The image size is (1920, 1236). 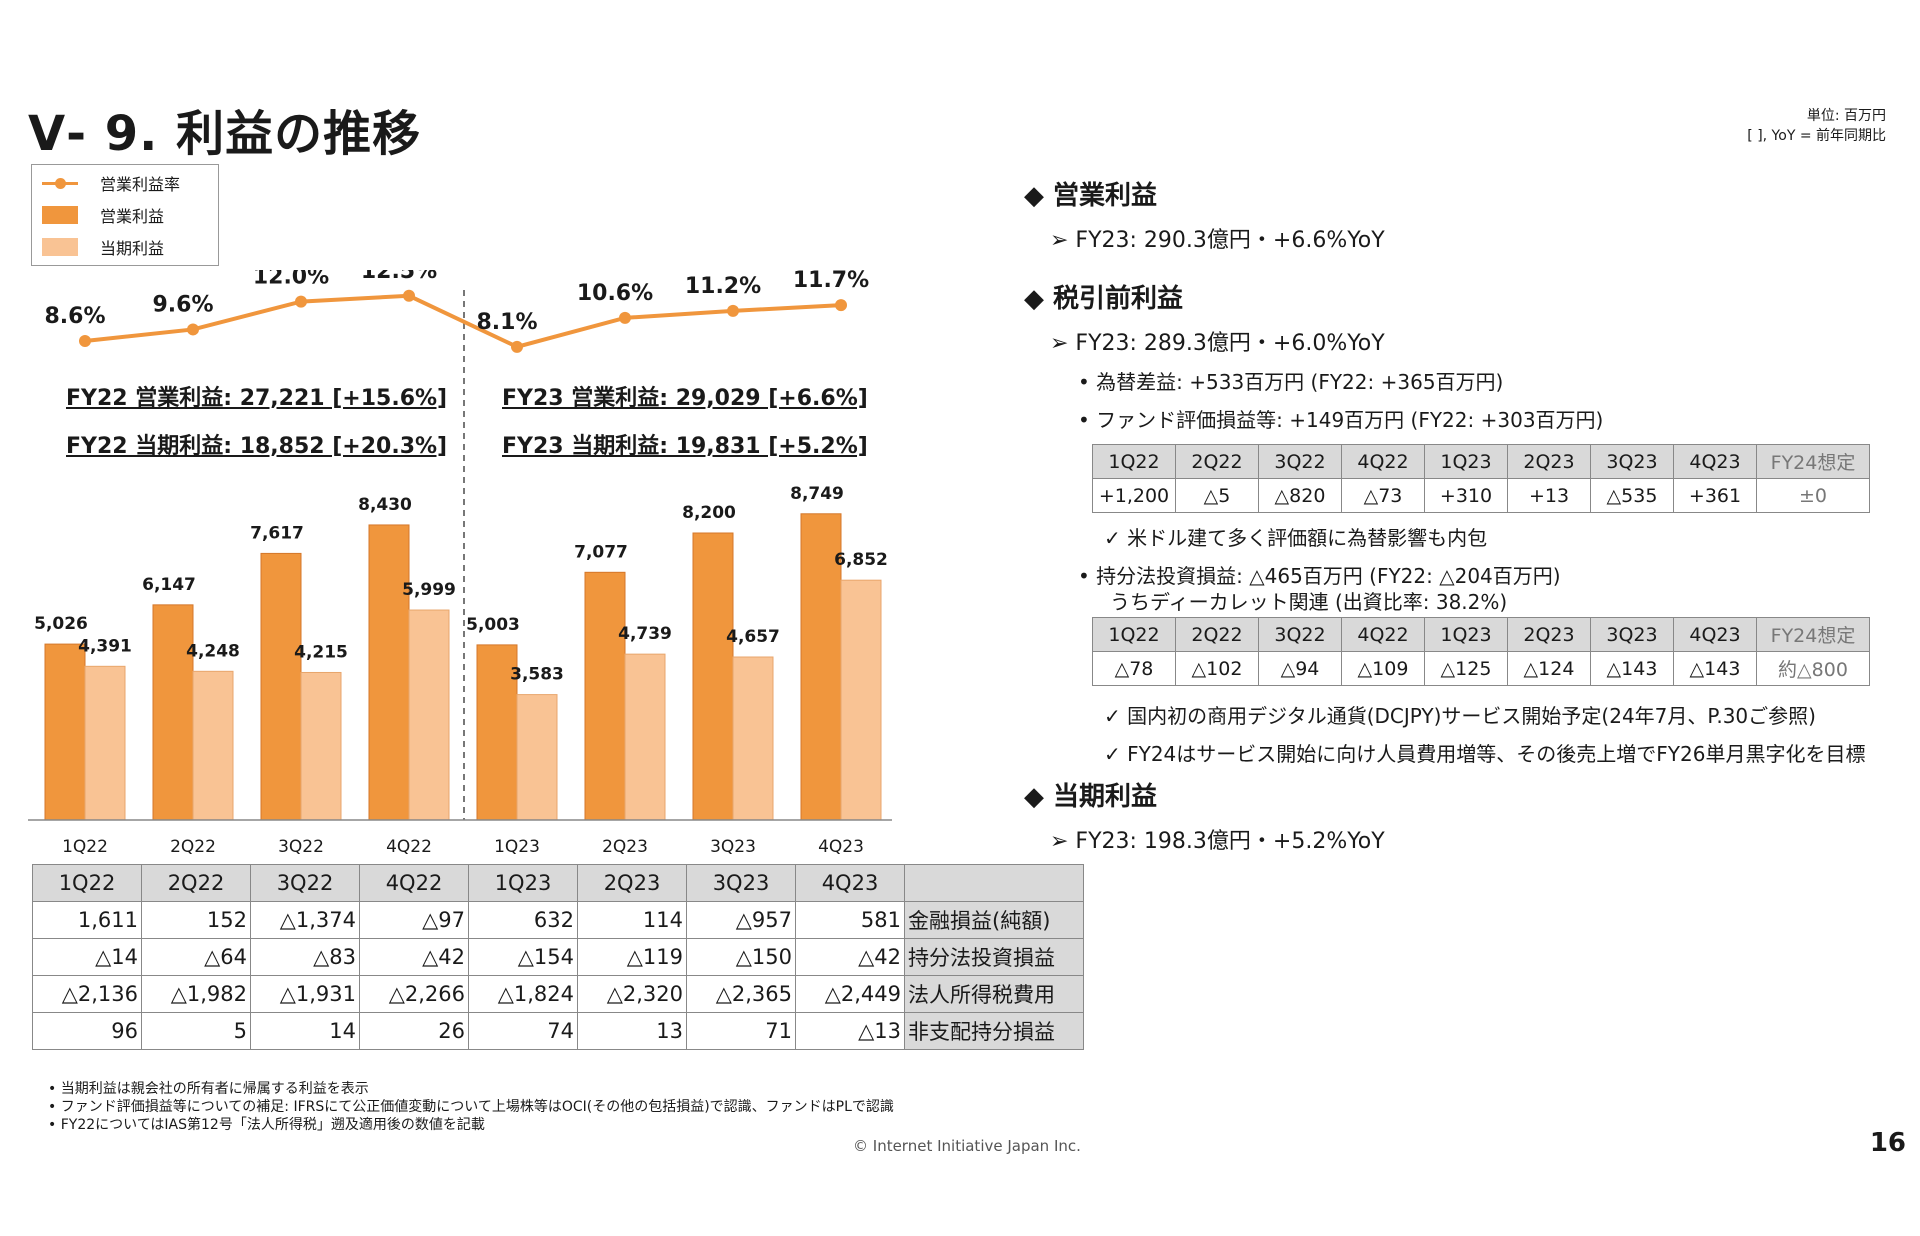 What do you see at coordinates (132, 216) in the screenshot?
I see `legend-label-op: 営業利益` at bounding box center [132, 216].